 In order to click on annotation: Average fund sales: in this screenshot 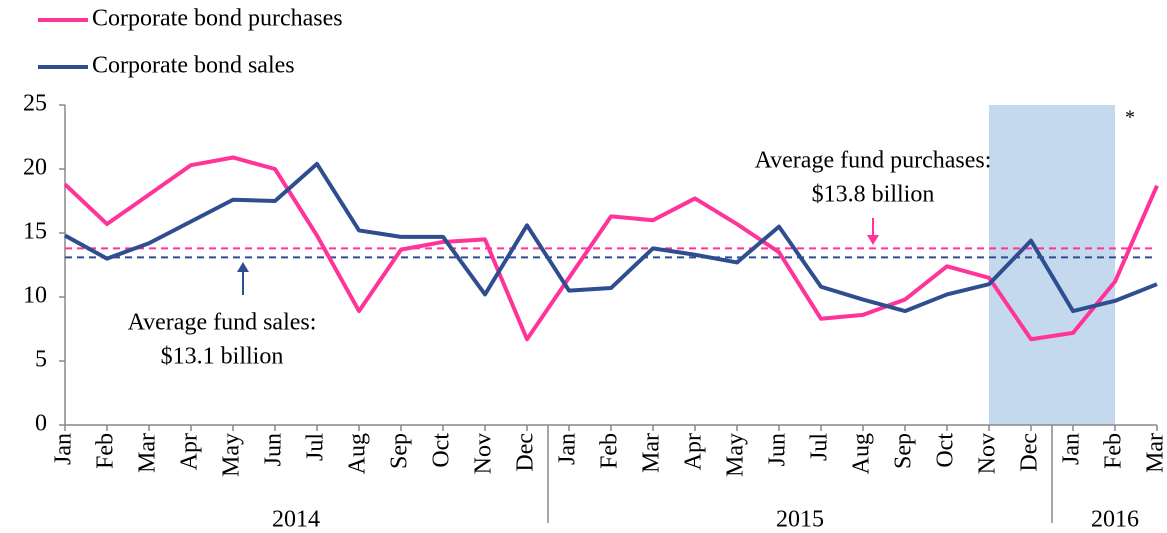, I will do `click(222, 323)`.